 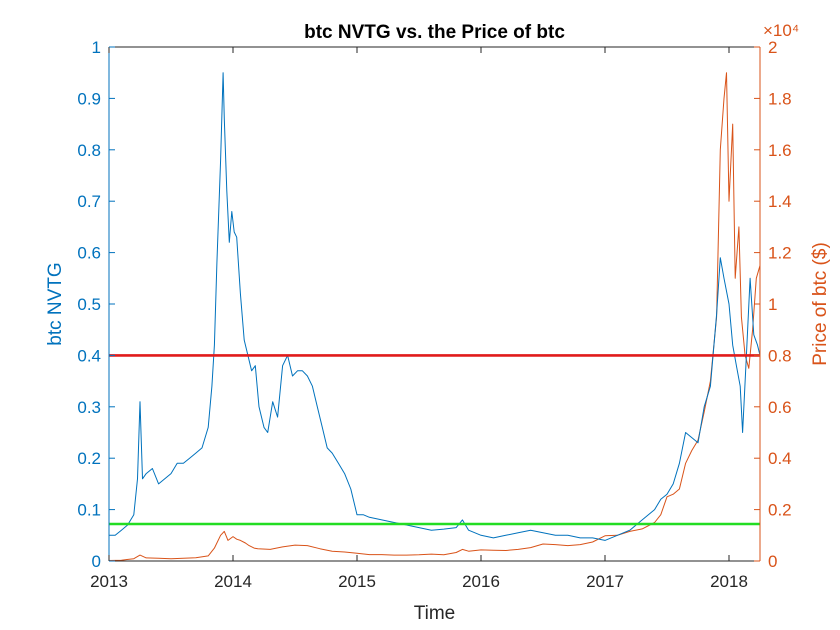 I want to click on y-left-tick-label: 0.8, so click(x=89, y=150).